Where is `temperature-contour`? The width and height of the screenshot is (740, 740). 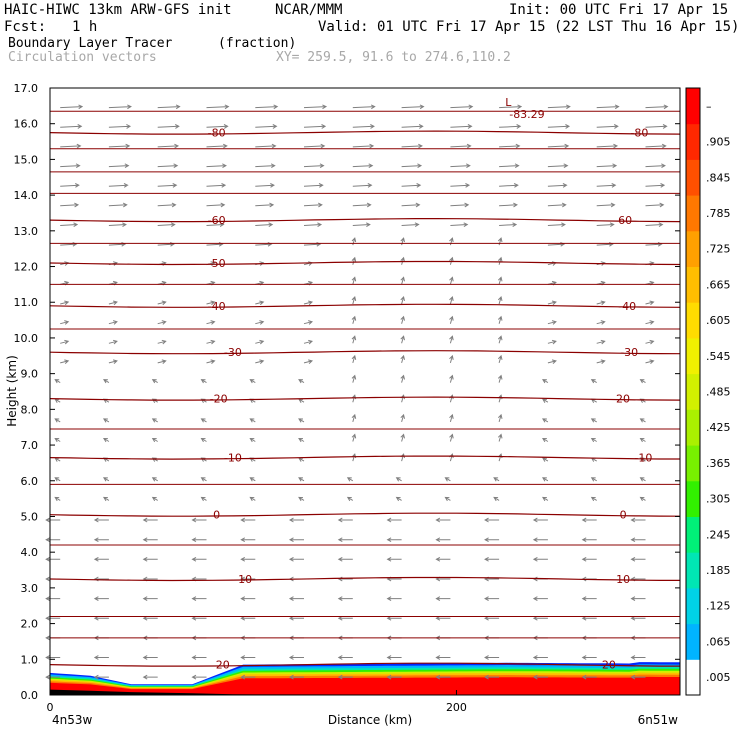 temperature-contour is located at coordinates (365, 220).